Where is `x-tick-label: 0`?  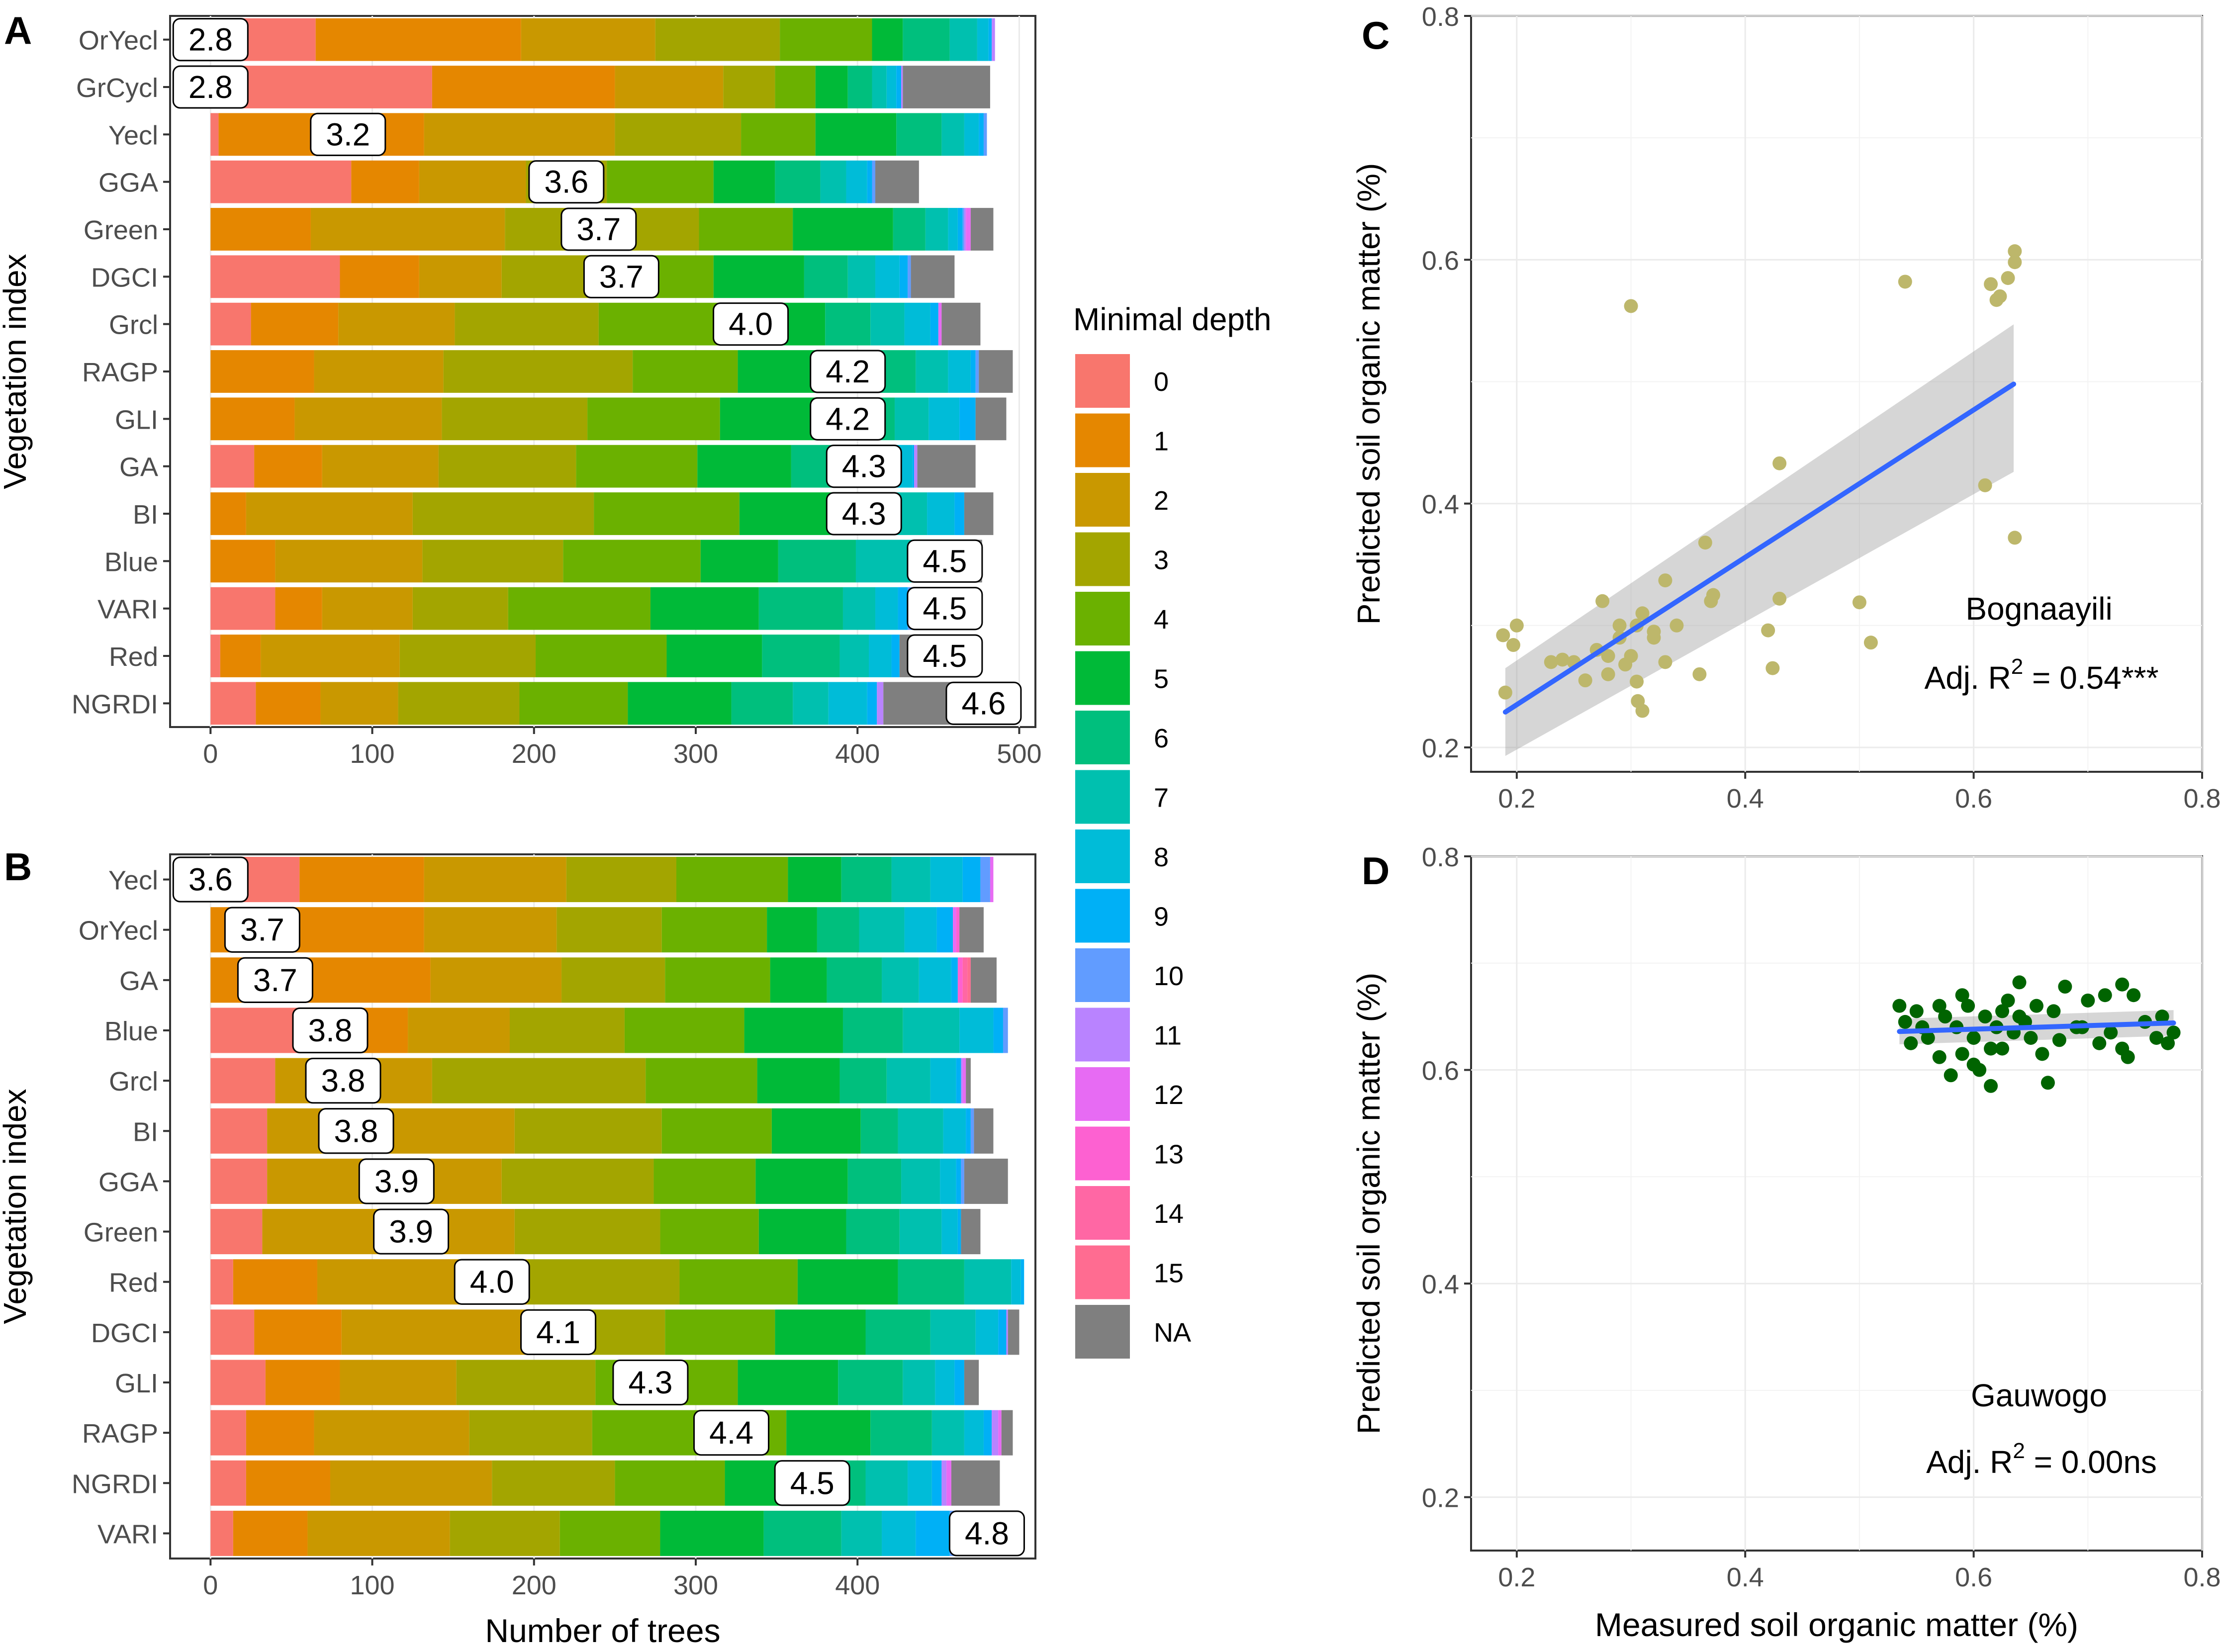
x-tick-label: 0 is located at coordinates (210, 1585).